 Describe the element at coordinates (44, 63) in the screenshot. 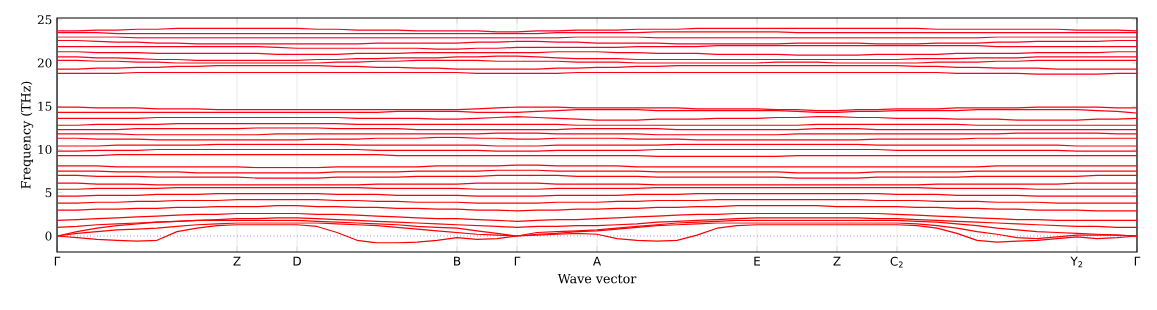

I see `y-tick-label: 20` at that location.